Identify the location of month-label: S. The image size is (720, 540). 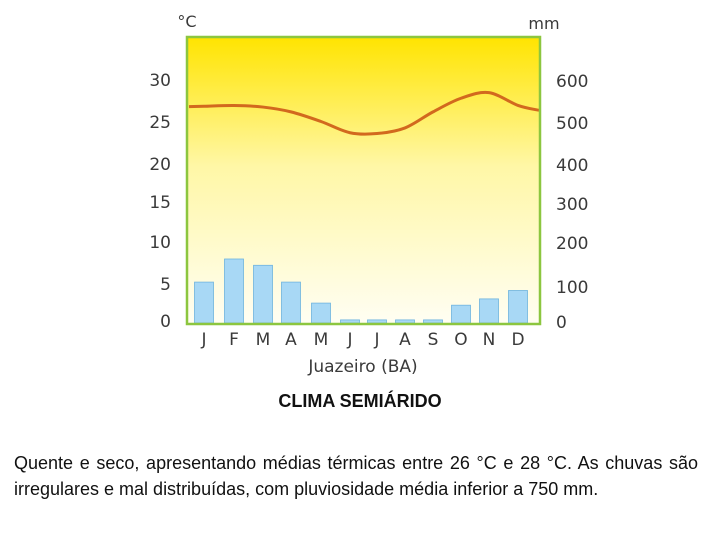
(433, 340).